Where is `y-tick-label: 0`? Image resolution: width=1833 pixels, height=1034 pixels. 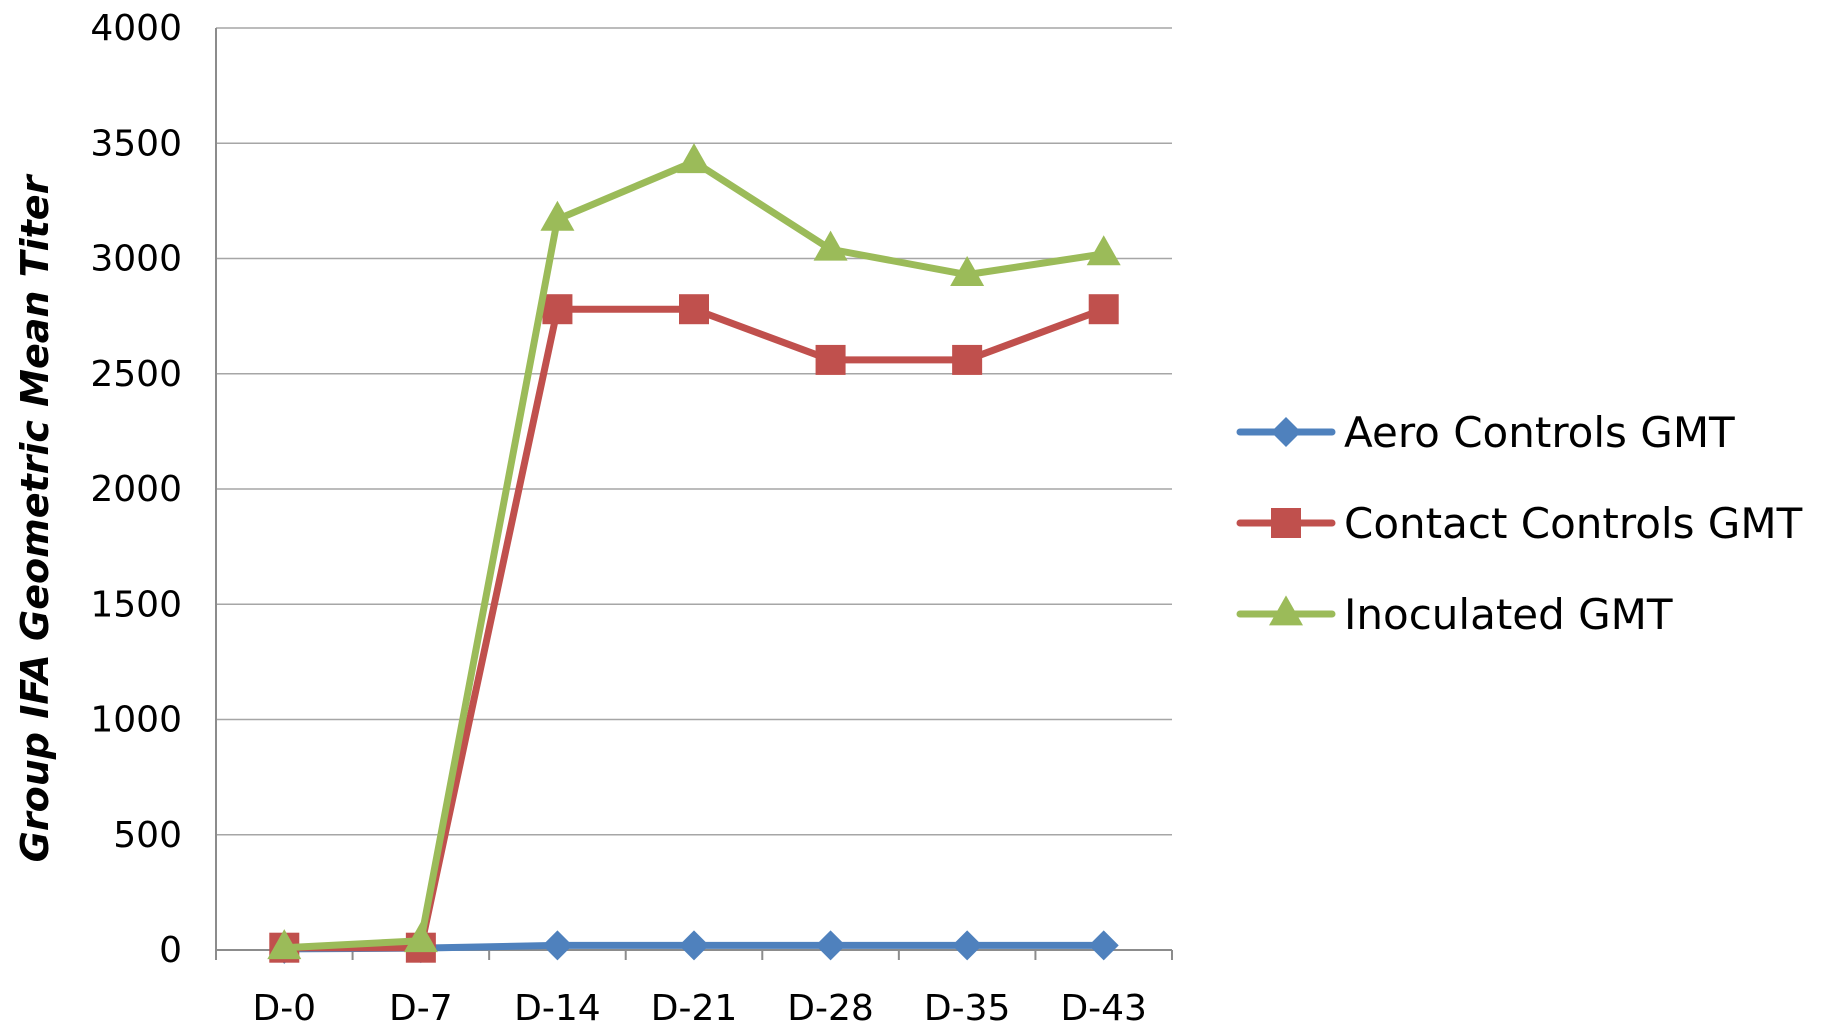 y-tick-label: 0 is located at coordinates (170, 950).